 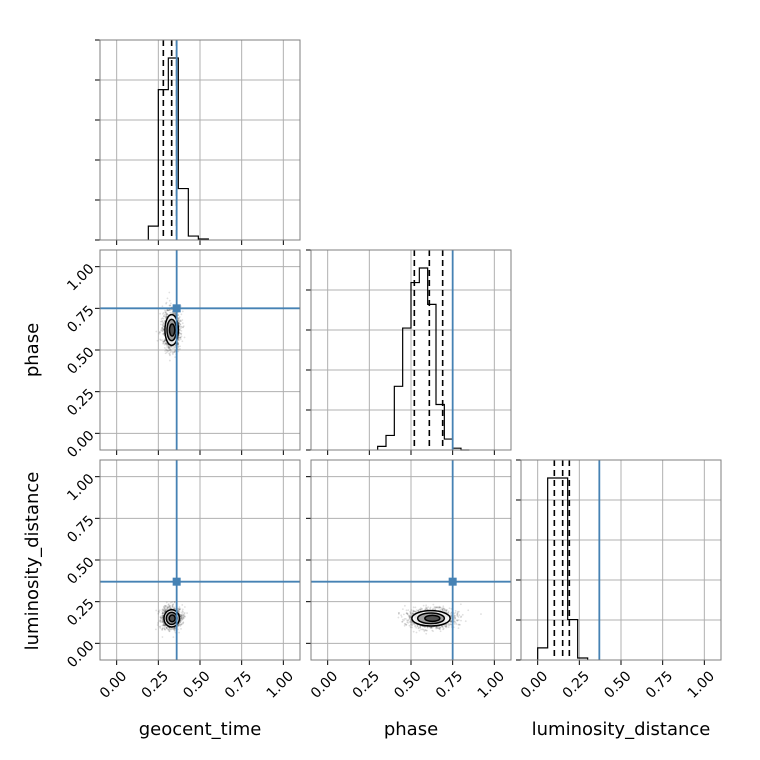 I want to click on y-axis-label-phase: phase, so click(x=32, y=350).